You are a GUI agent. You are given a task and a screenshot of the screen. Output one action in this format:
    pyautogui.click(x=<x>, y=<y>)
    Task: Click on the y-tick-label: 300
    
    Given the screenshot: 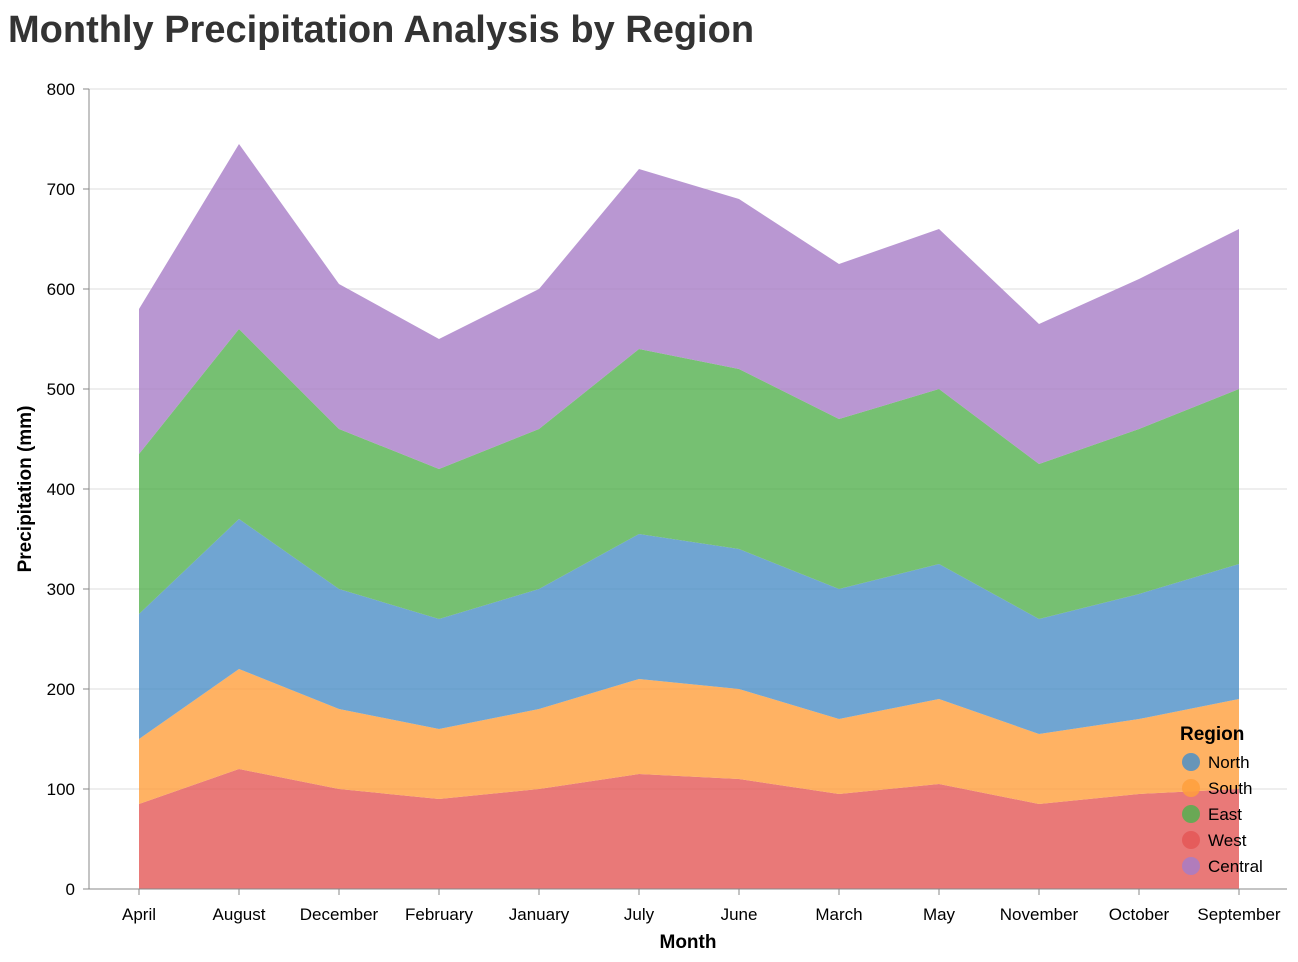 What is the action you would take?
    pyautogui.click(x=61, y=589)
    